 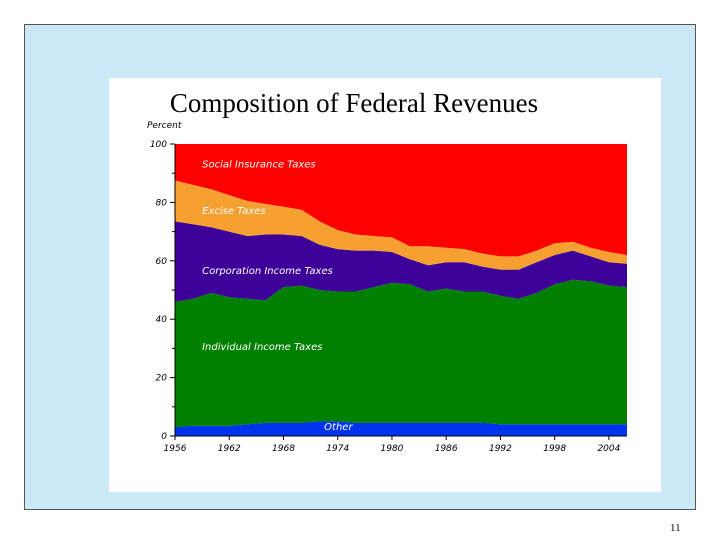 I want to click on band-label-social-insurance-taxes: Social Insurance Taxes, so click(x=259, y=164).